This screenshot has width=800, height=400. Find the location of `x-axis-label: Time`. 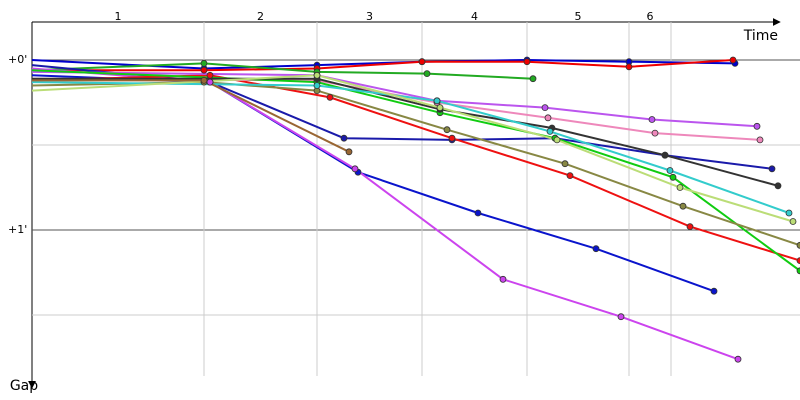

x-axis-label: Time is located at coordinates (760, 36).